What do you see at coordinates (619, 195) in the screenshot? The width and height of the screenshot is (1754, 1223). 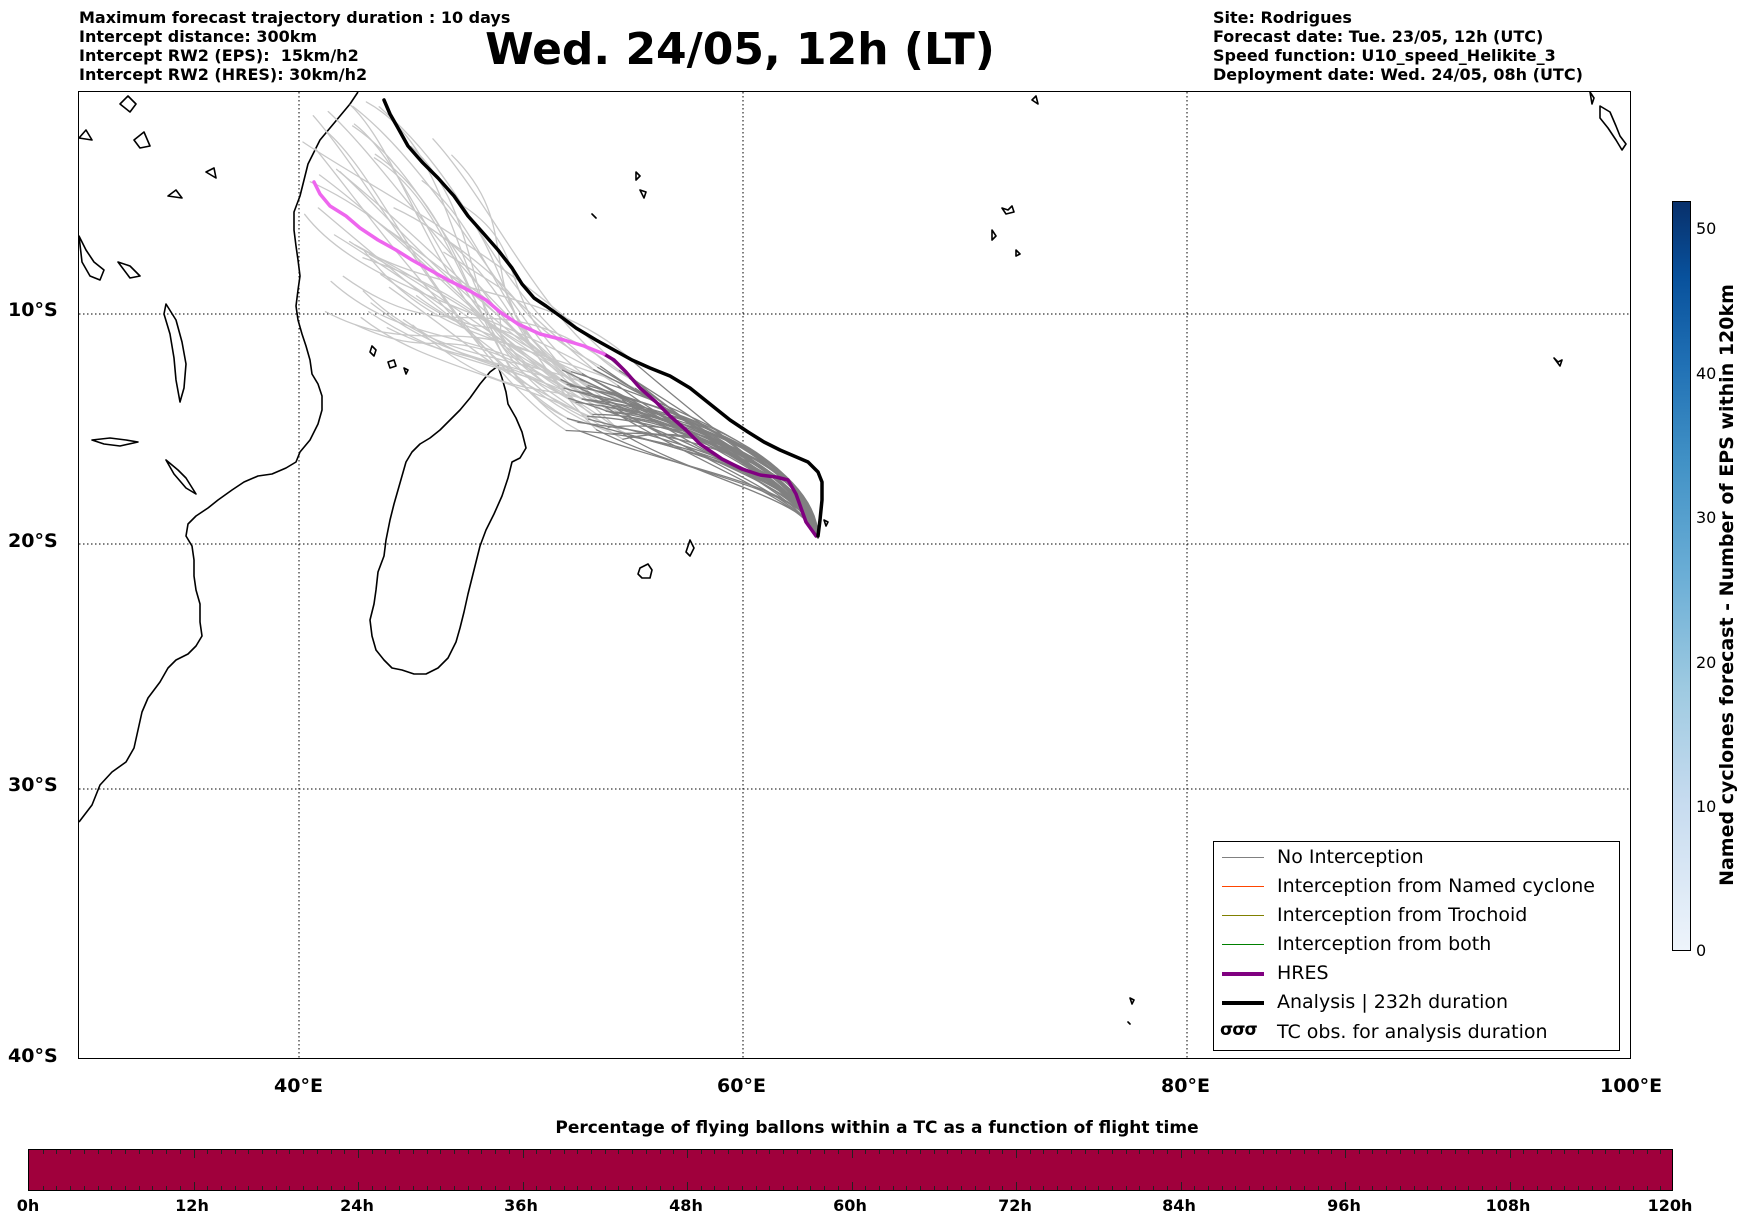 I see `seychelles-islands` at bounding box center [619, 195].